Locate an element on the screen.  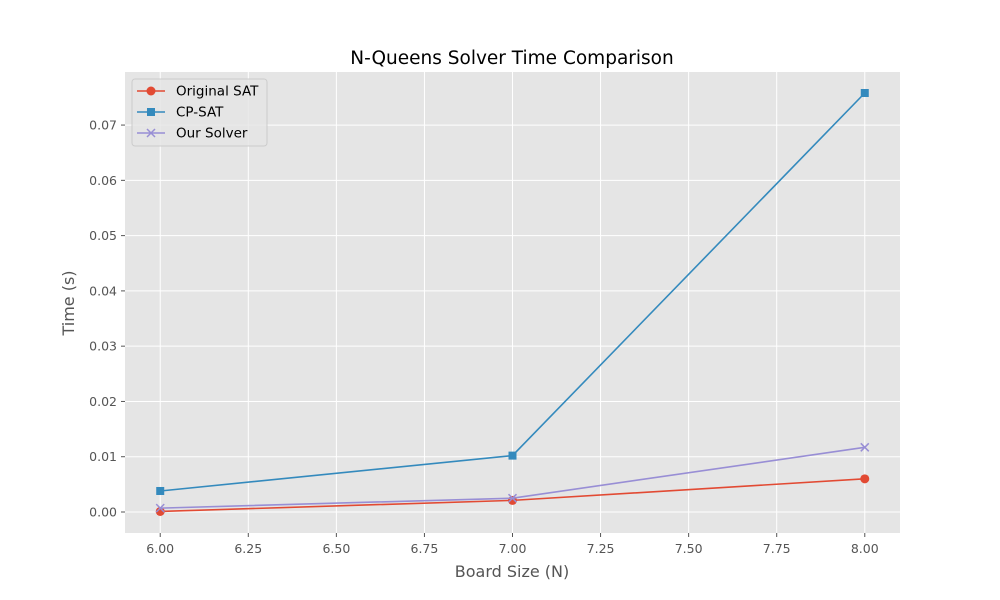
y-tick-label: 0.01 is located at coordinates (103, 456).